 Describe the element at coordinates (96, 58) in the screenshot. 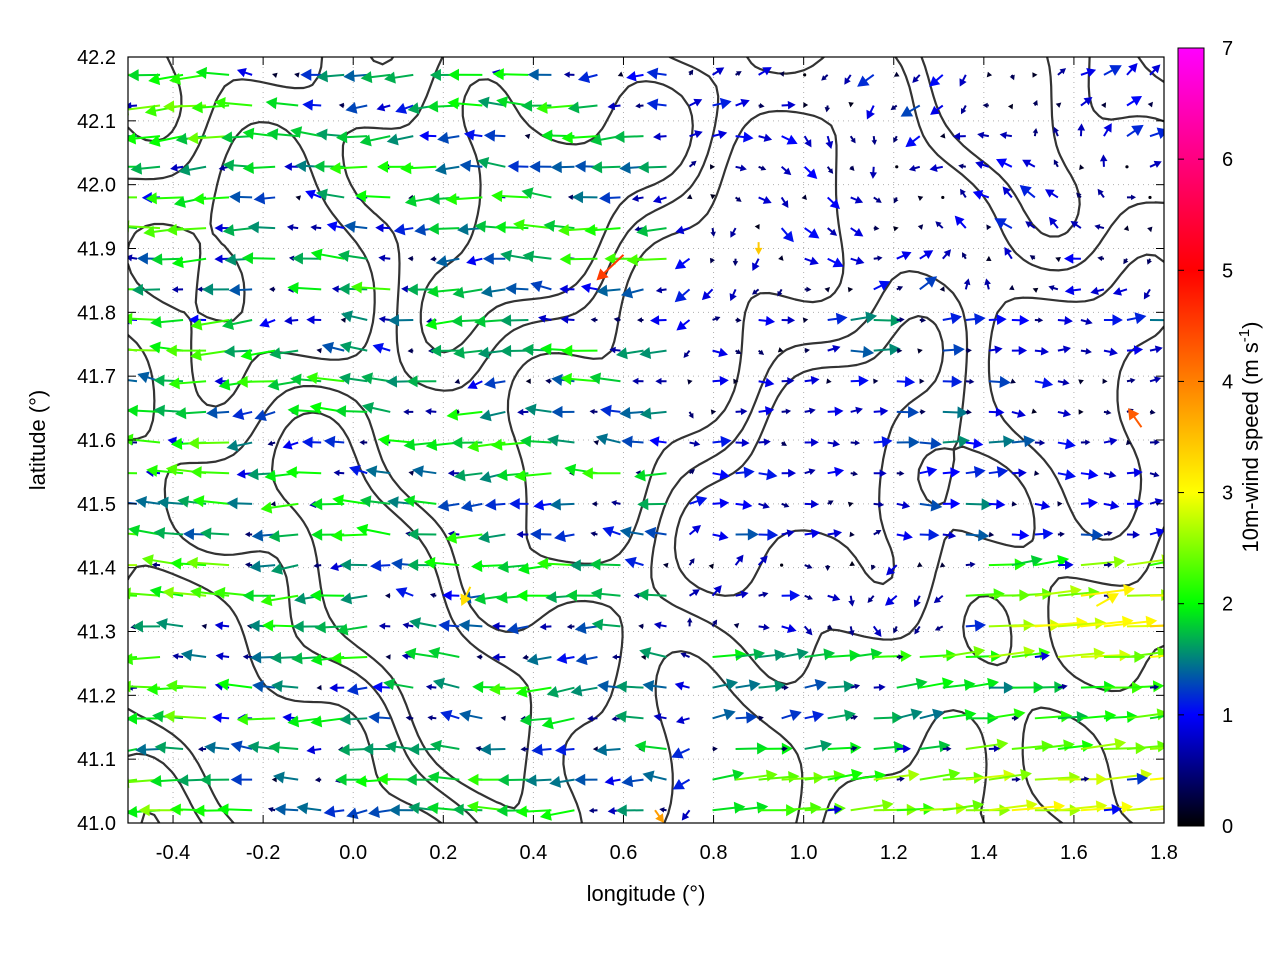

I see `y-tick-label: 42.2` at that location.